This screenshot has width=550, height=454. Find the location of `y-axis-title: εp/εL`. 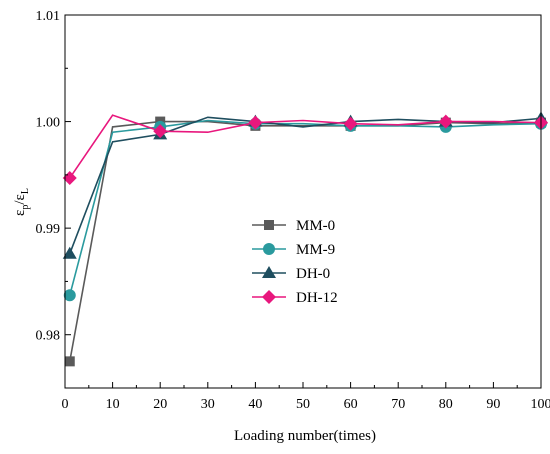

y-axis-title: εp/εL is located at coordinates (21, 202).